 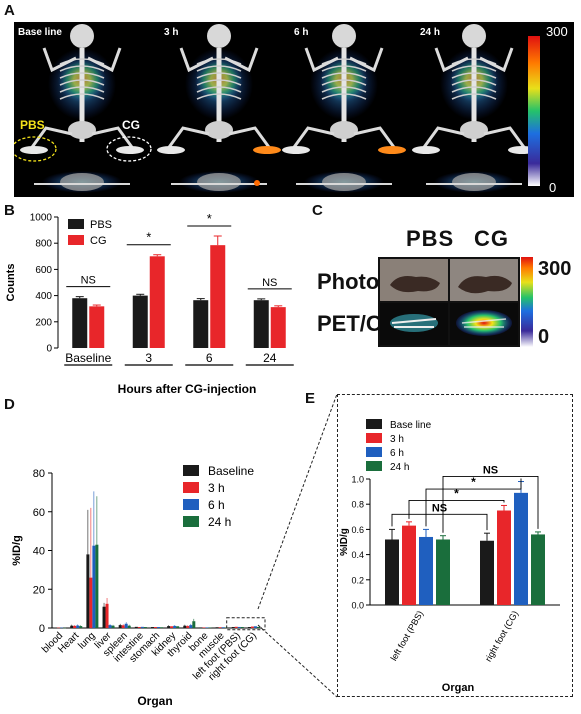 What do you see at coordinates (344, 542) in the screenshot?
I see `panel-e-y-axis-label: %ID/g` at bounding box center [344, 542].